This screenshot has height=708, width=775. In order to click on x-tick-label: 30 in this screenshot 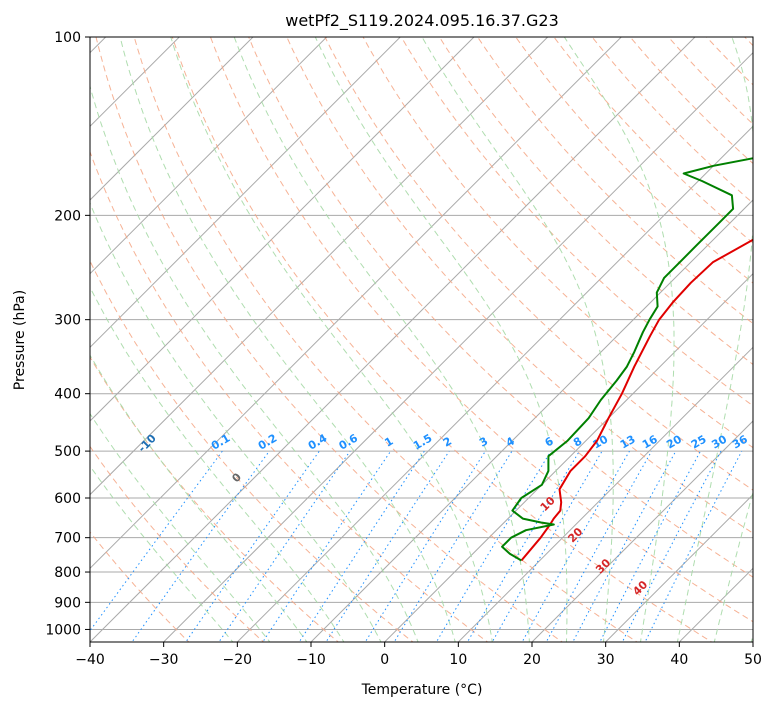, I will do `click(606, 660)`.